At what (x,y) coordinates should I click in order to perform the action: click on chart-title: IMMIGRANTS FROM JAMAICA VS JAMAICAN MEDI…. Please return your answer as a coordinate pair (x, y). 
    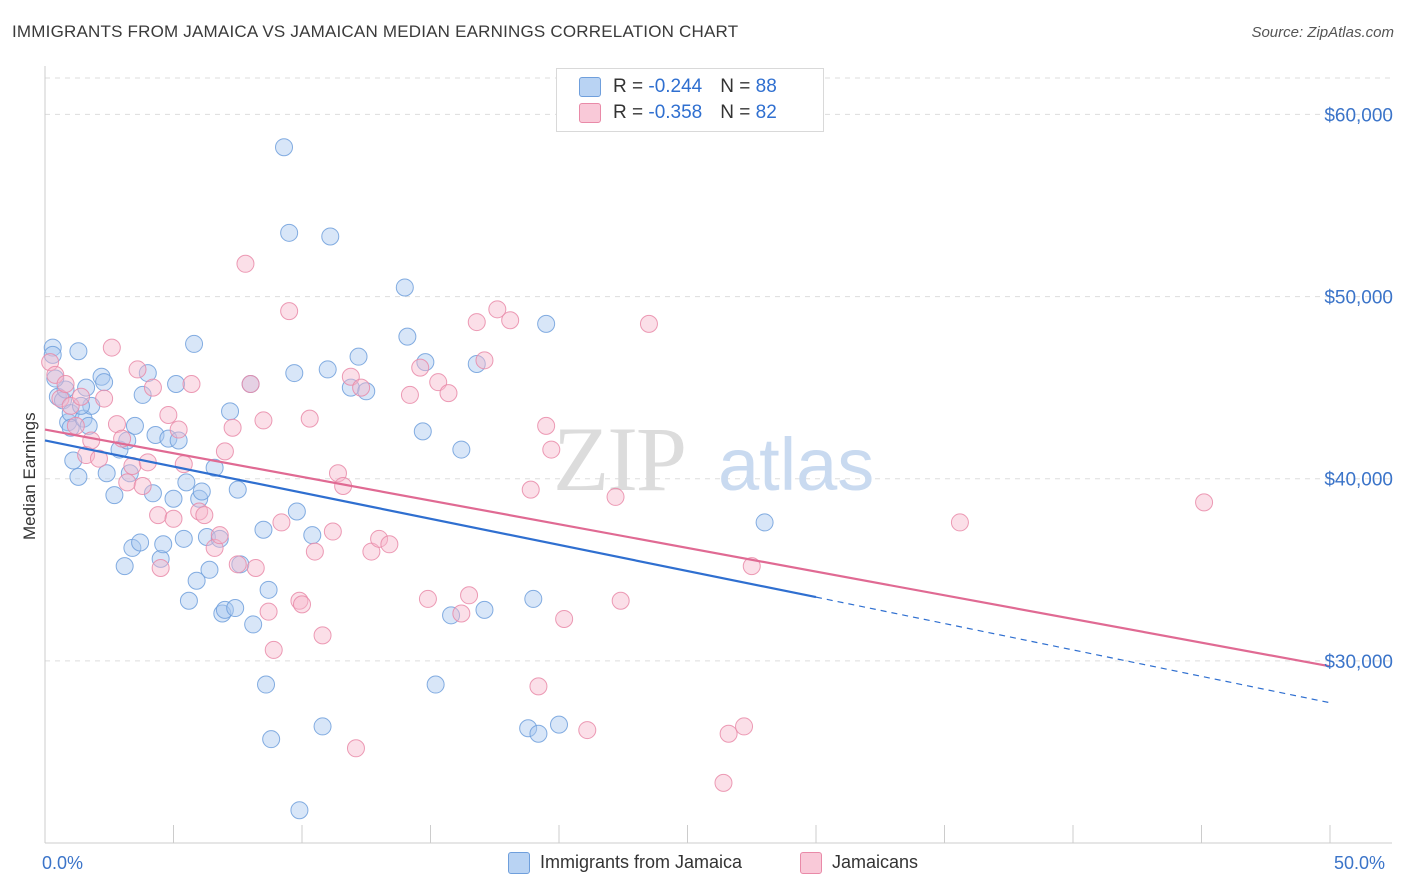
    Looking at the image, I should click on (375, 31).